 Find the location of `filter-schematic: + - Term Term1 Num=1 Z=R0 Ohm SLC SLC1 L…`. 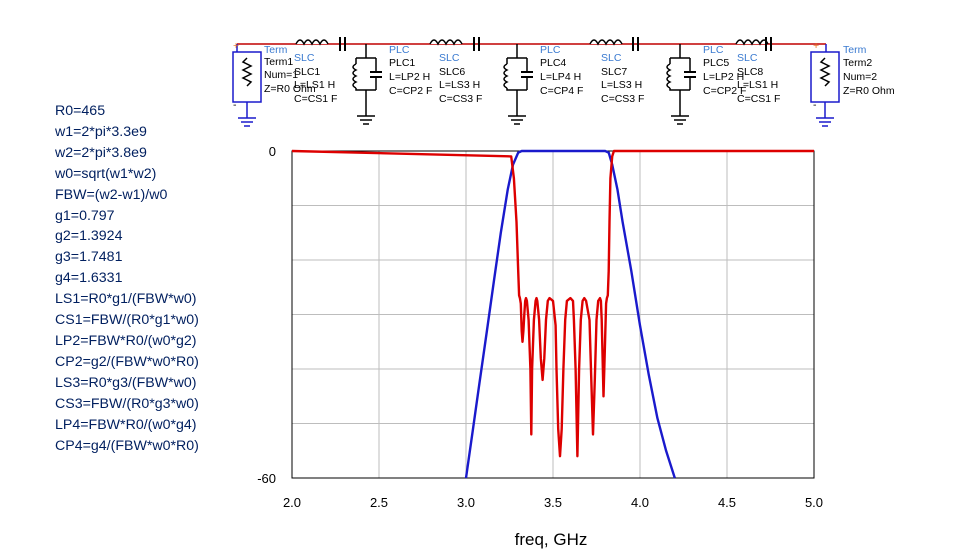

filter-schematic: + - Term Term1 Num=1 Z=R0 Ohm SLC SLC1 L… is located at coordinates (563, 82).